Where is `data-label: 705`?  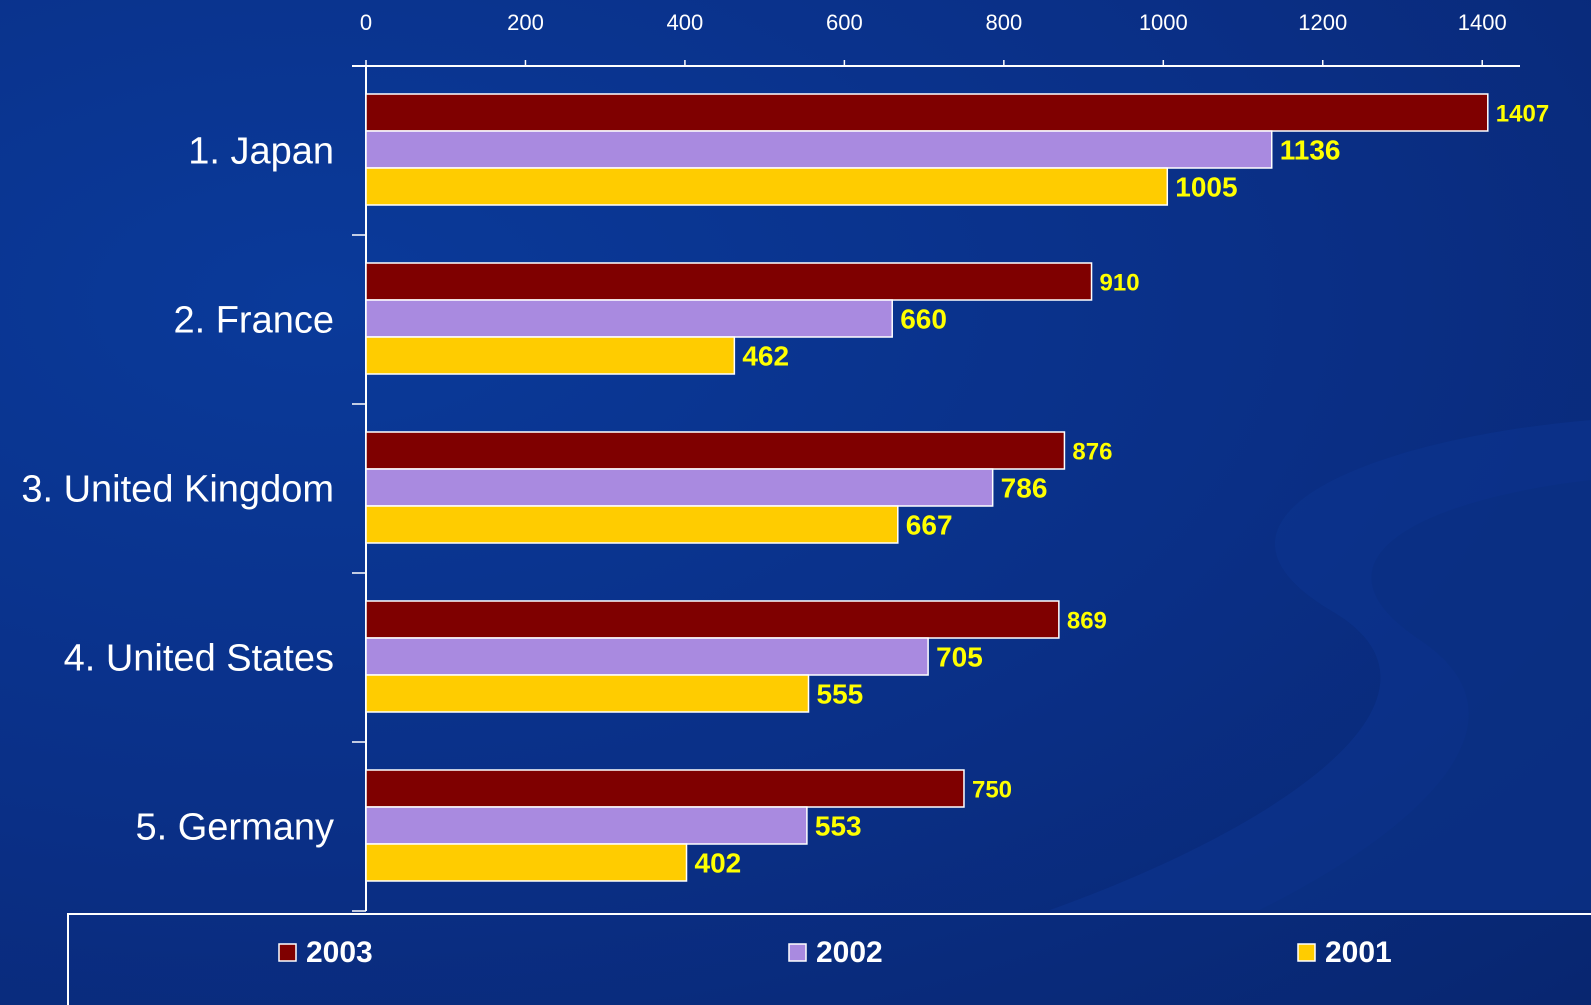 data-label: 705 is located at coordinates (959, 657).